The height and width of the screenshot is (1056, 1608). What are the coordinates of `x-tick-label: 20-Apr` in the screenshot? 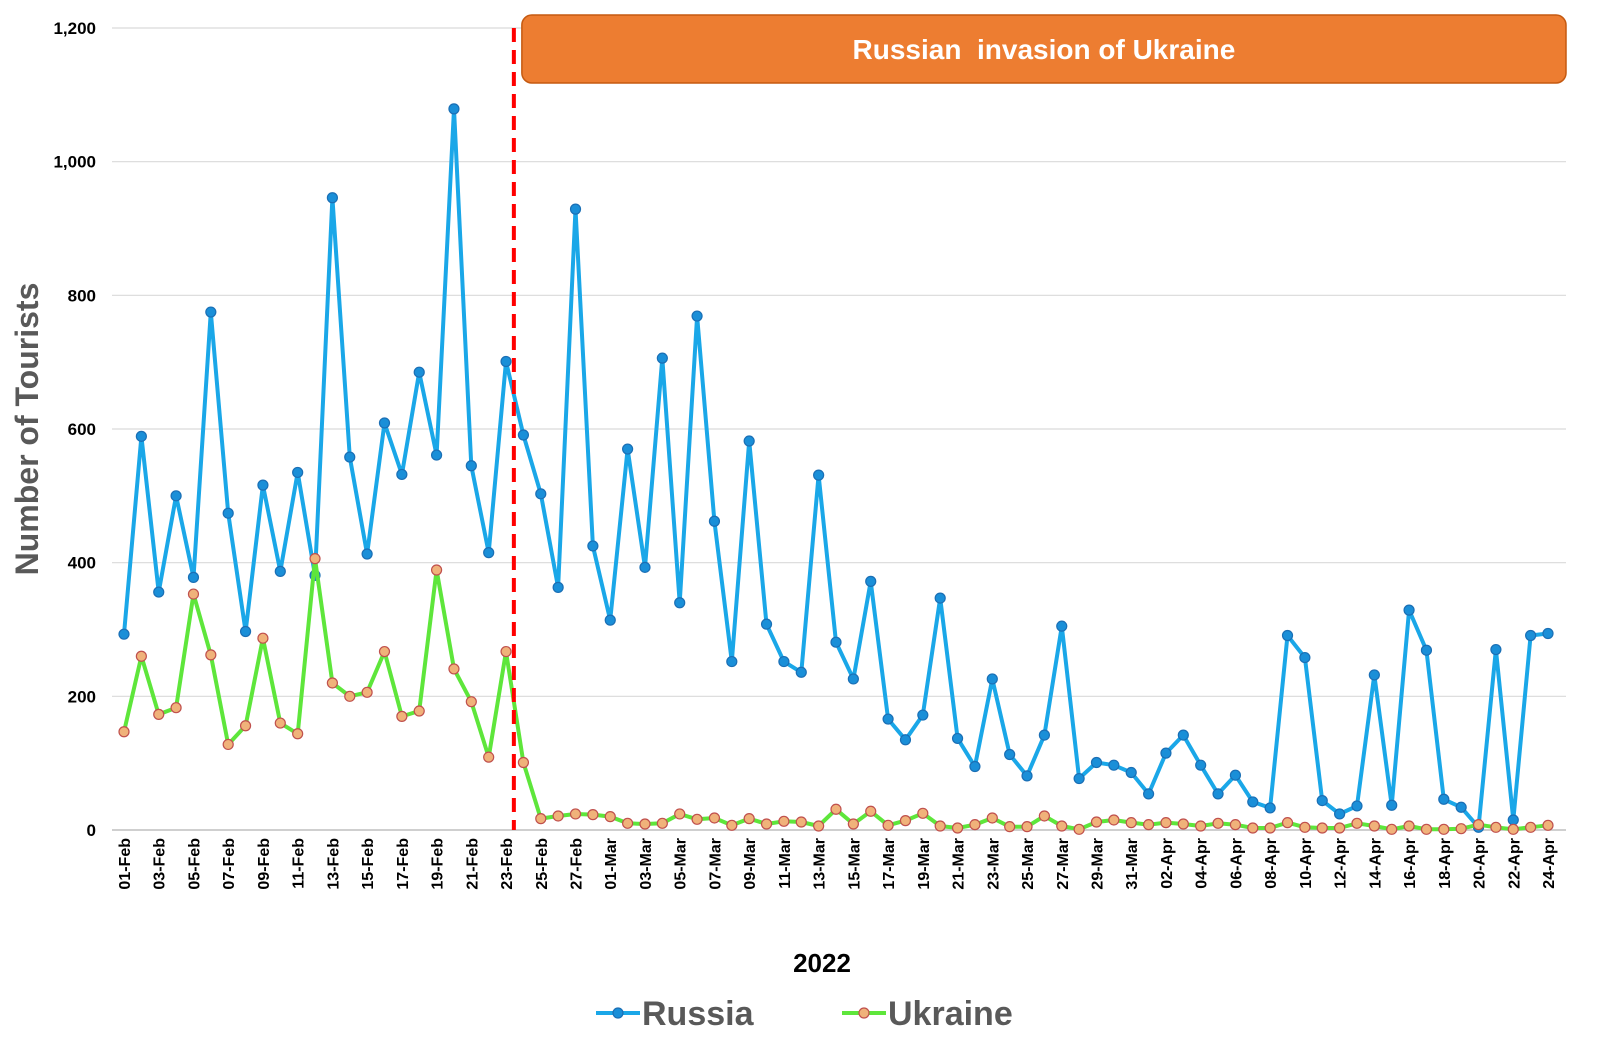 It's located at (1480, 863).